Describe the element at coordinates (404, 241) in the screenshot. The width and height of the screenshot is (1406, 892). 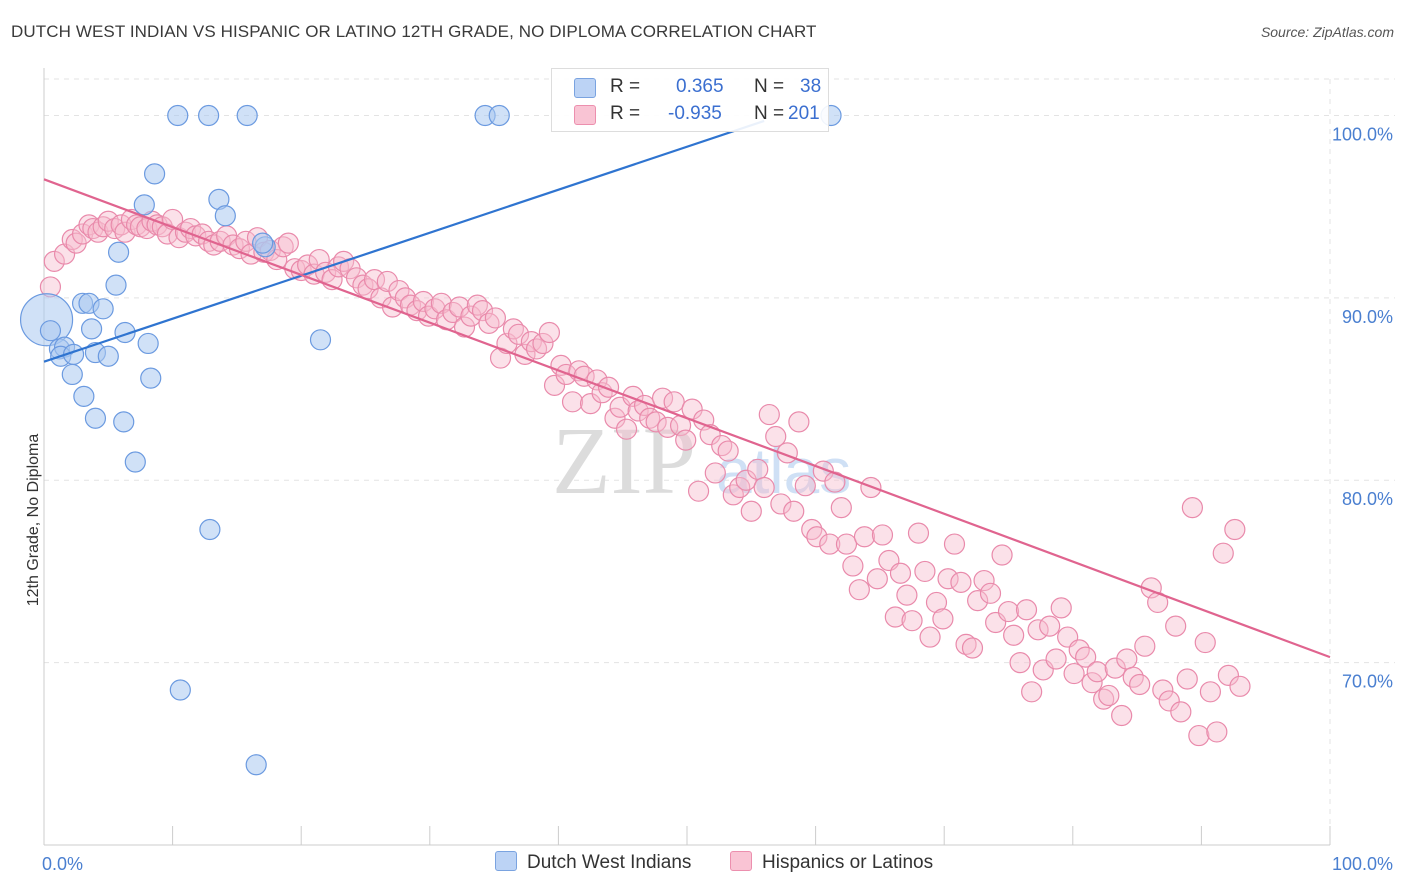
I see `trend-line-dutch` at that location.